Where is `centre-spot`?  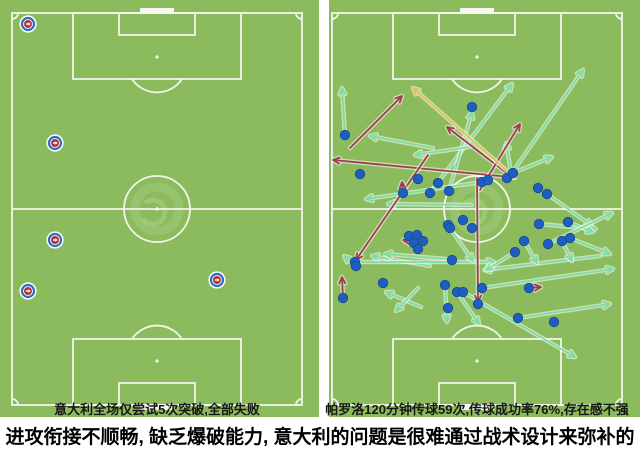
centre-spot is located at coordinates (157, 209).